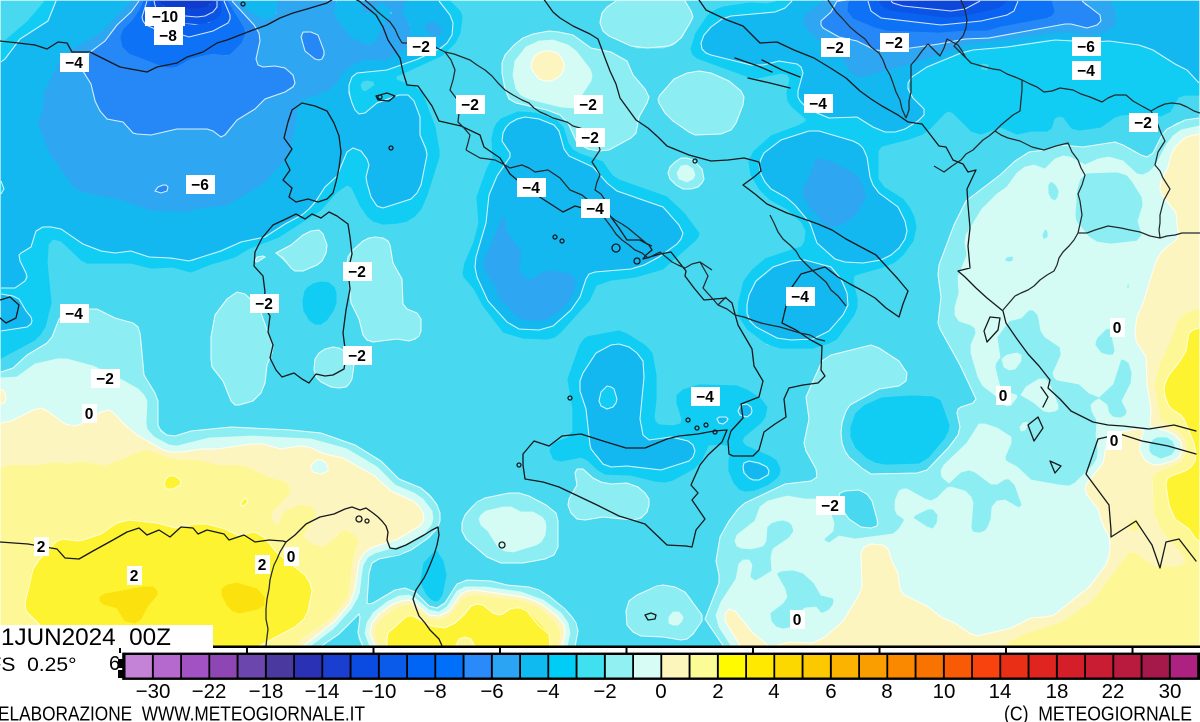 The image size is (1200, 722). I want to click on svg-text: 18, so click(1057, 691).